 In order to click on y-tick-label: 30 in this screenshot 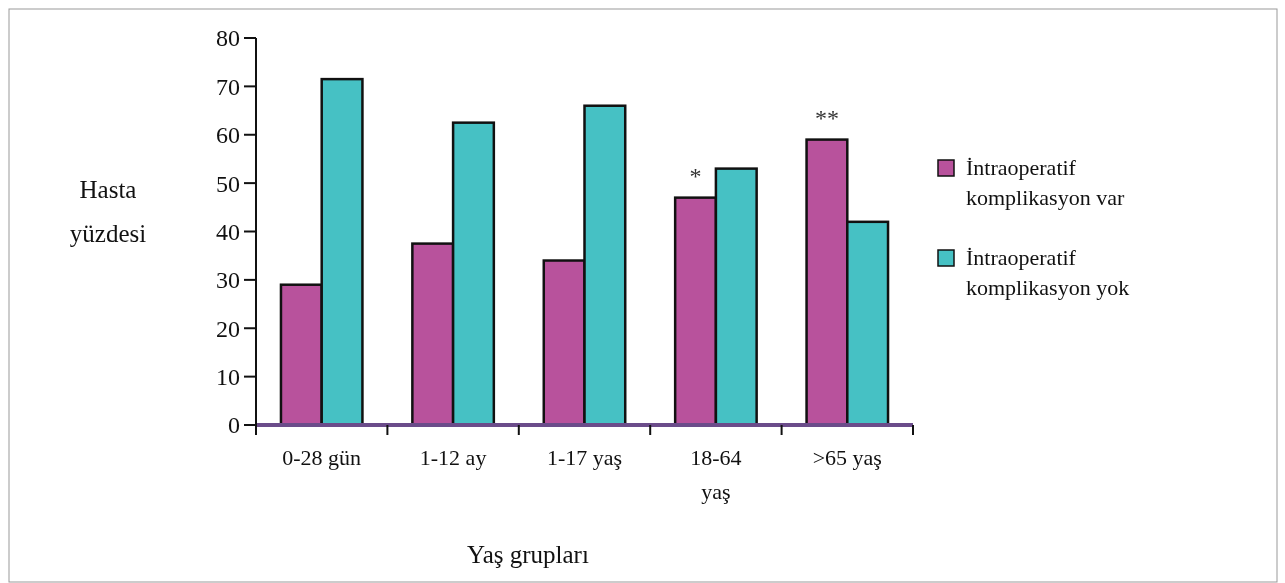, I will do `click(228, 280)`.